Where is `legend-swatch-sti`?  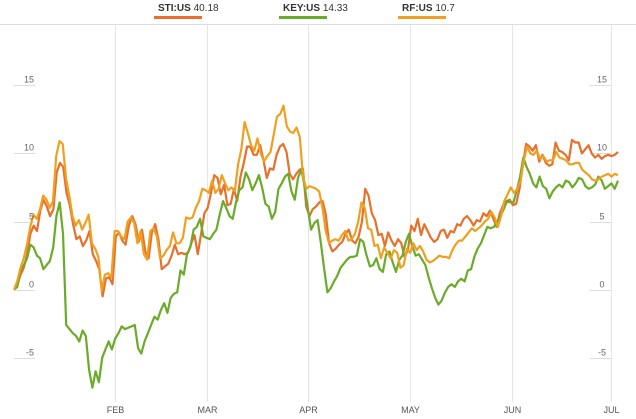
legend-swatch-sti is located at coordinates (178, 17).